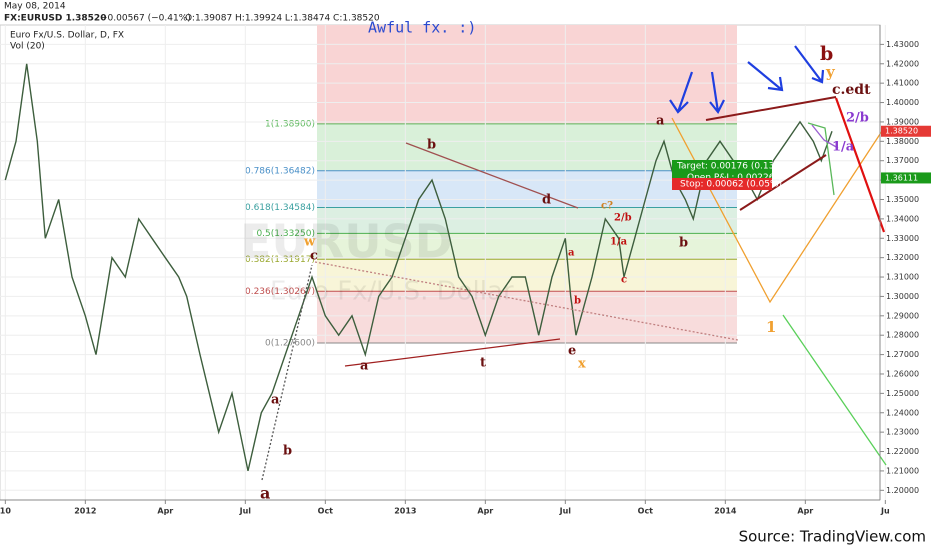  I want to click on price-tag-label: 1.38520, so click(901, 131).